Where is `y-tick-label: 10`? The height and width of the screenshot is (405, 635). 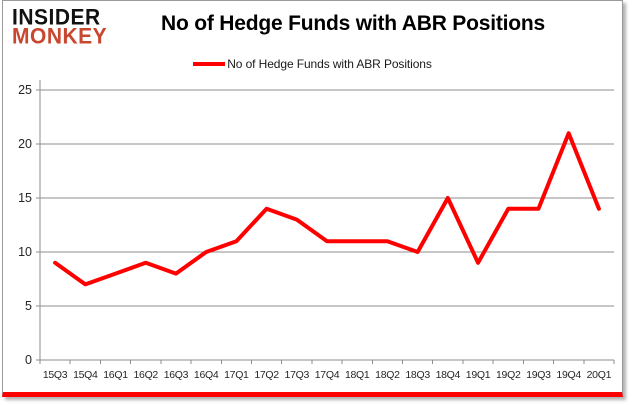
y-tick-label: 10 is located at coordinates (25, 252).